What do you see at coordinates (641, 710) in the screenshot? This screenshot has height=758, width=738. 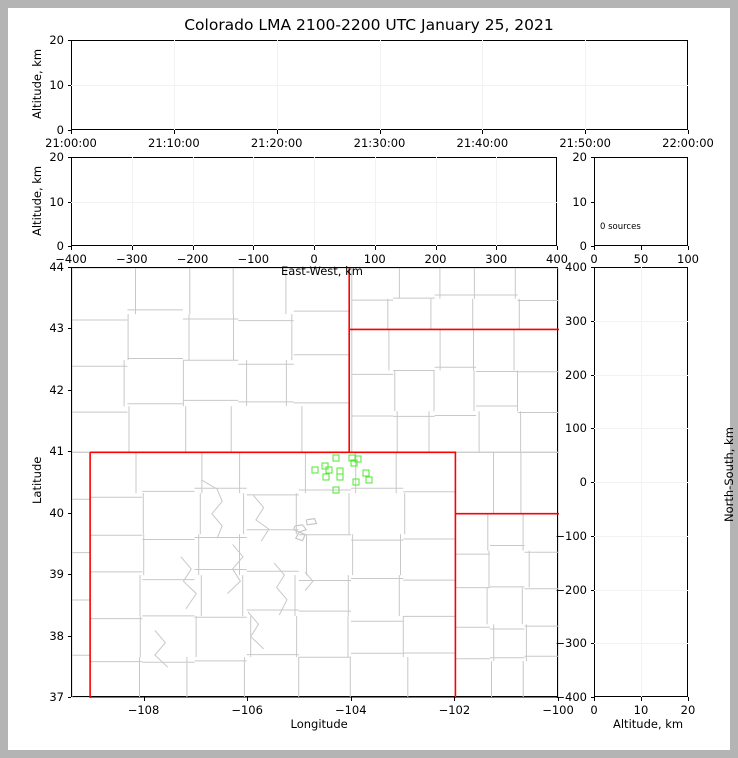 I see `x-tick-label: 10` at bounding box center [641, 710].